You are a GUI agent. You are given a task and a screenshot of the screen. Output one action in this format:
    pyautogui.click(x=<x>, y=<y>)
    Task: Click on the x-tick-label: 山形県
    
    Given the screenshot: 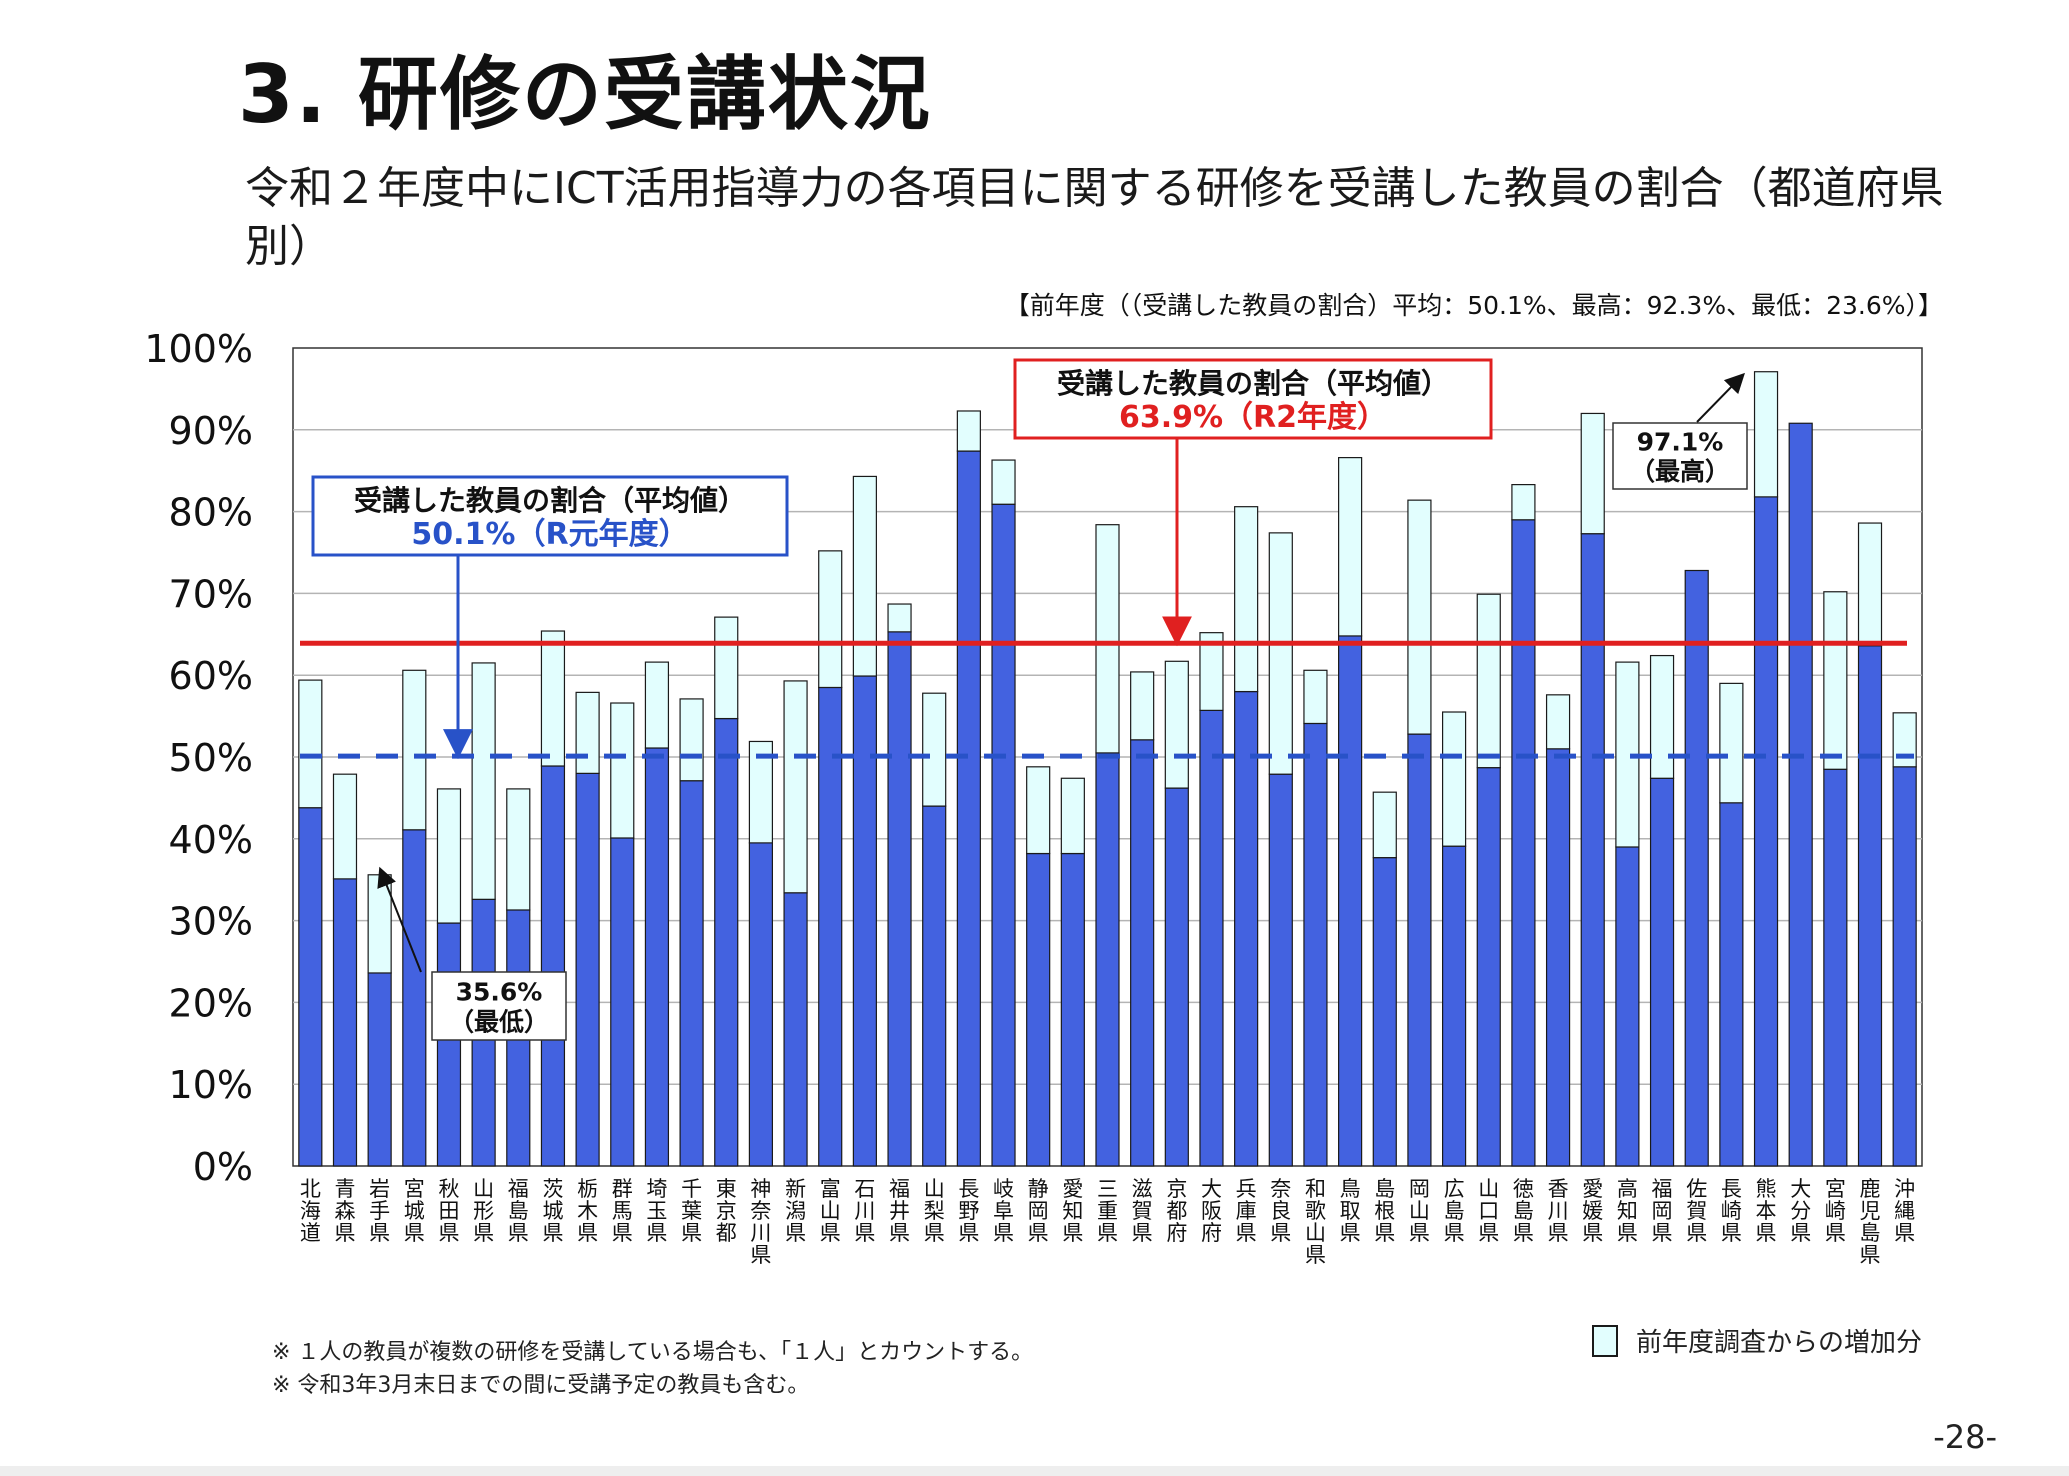 What is the action you would take?
    pyautogui.click(x=483, y=1211)
    